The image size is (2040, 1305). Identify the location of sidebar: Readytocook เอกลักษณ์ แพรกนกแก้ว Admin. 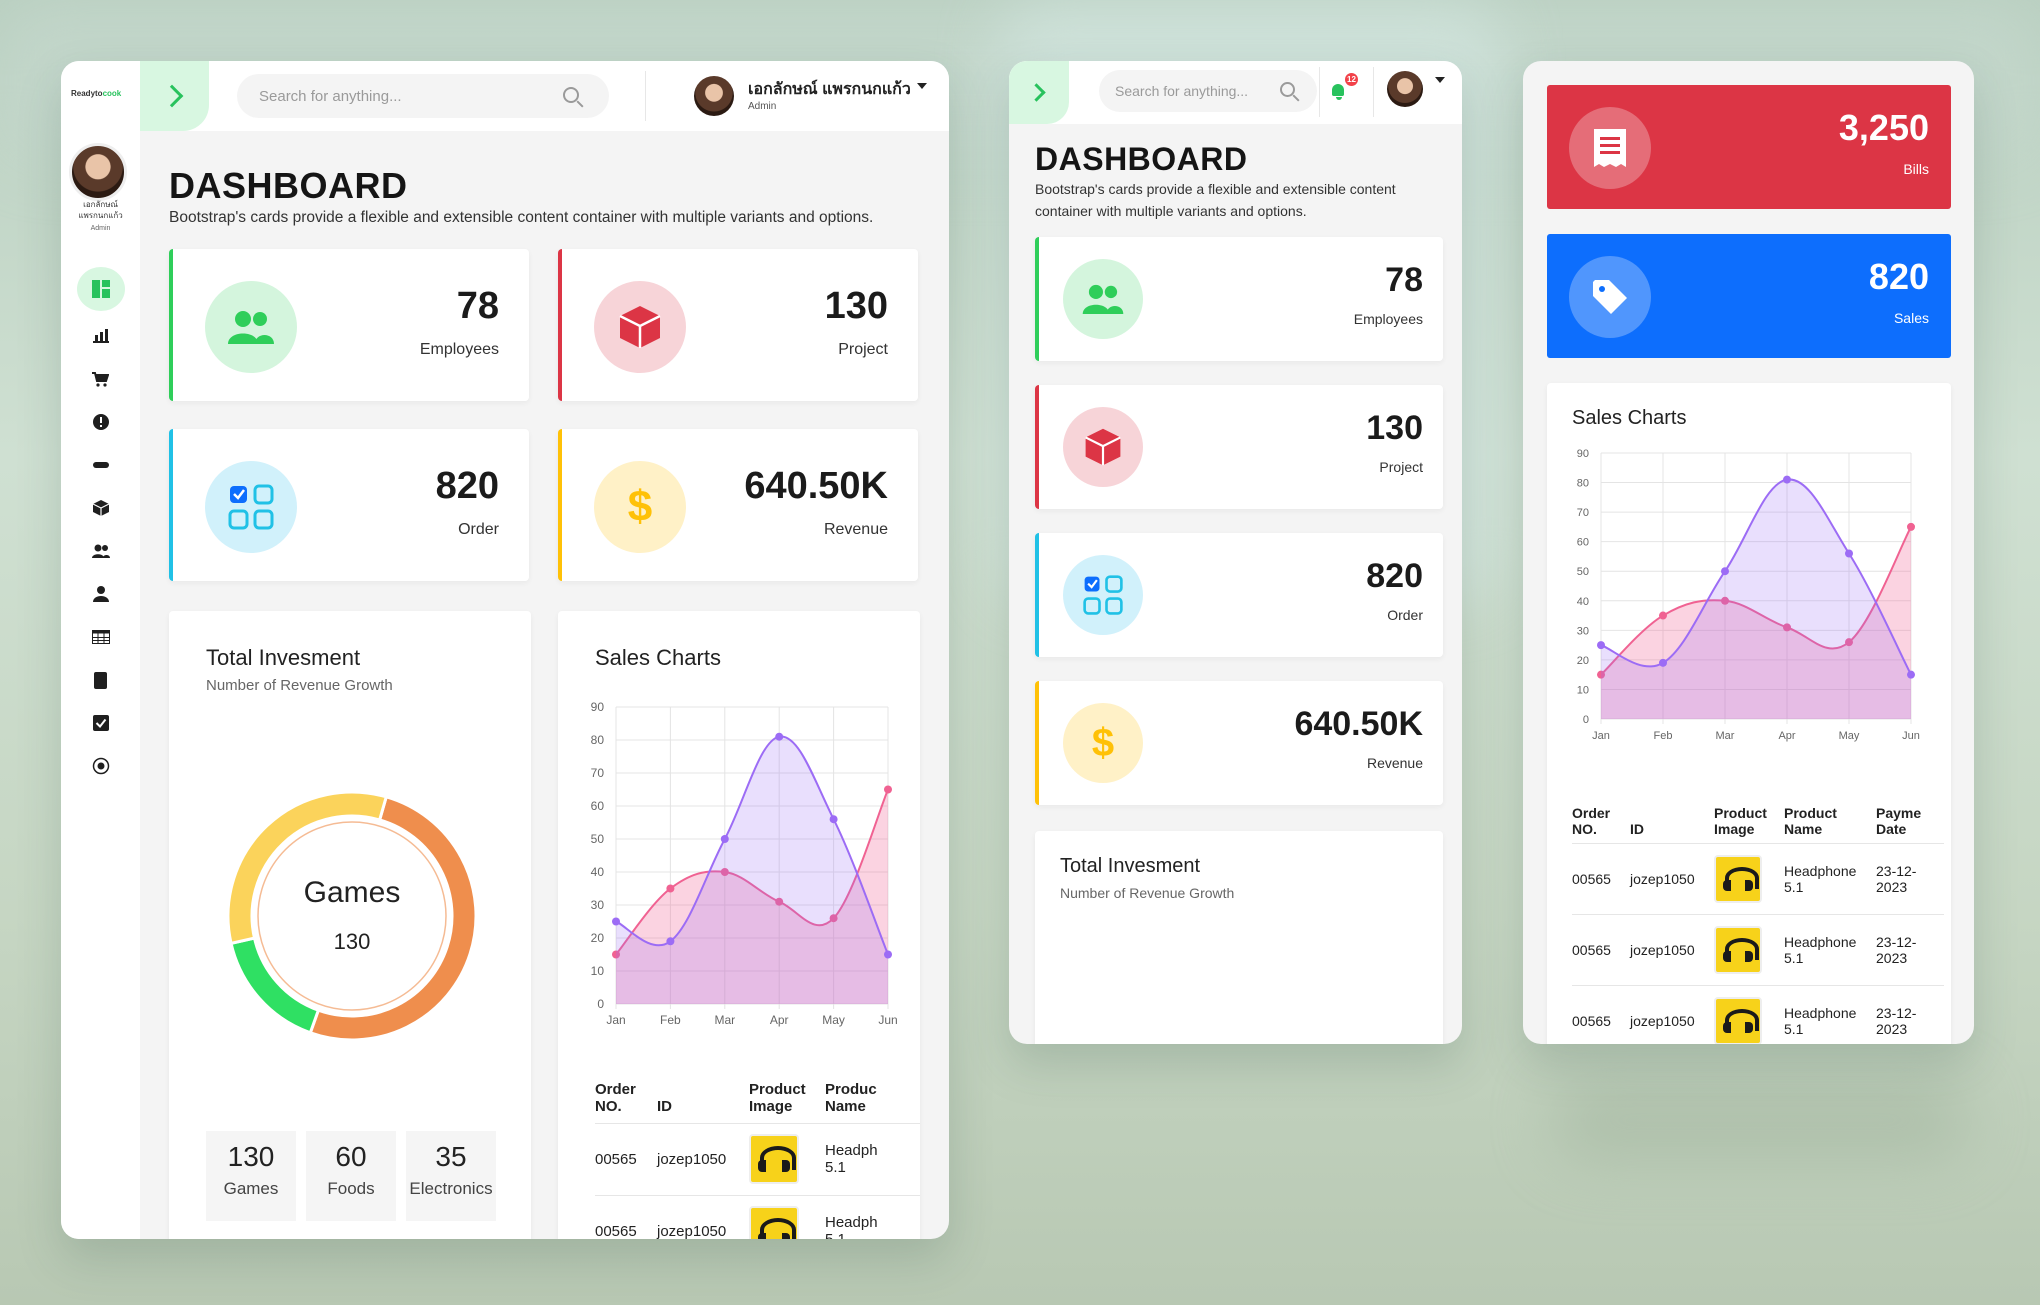
(100, 650).